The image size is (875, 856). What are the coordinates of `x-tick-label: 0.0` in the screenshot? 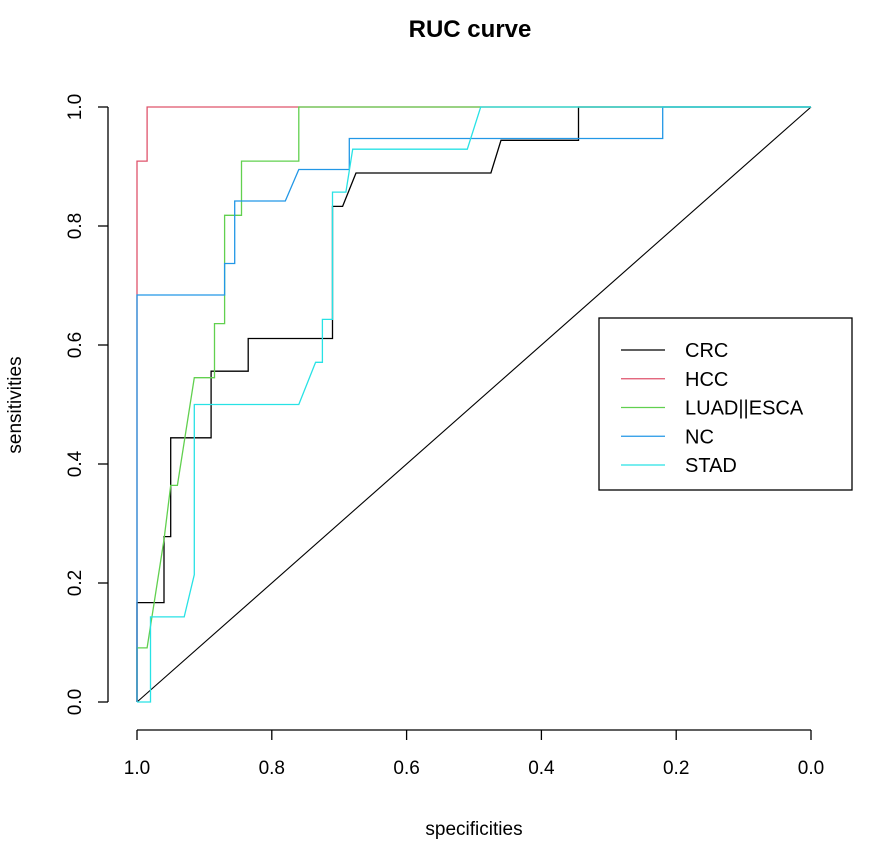 It's located at (811, 768).